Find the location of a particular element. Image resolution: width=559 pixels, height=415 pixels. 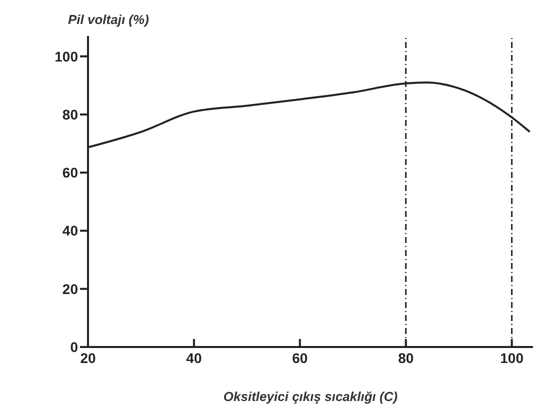

y-tick-label: 60 is located at coordinates (70, 172).